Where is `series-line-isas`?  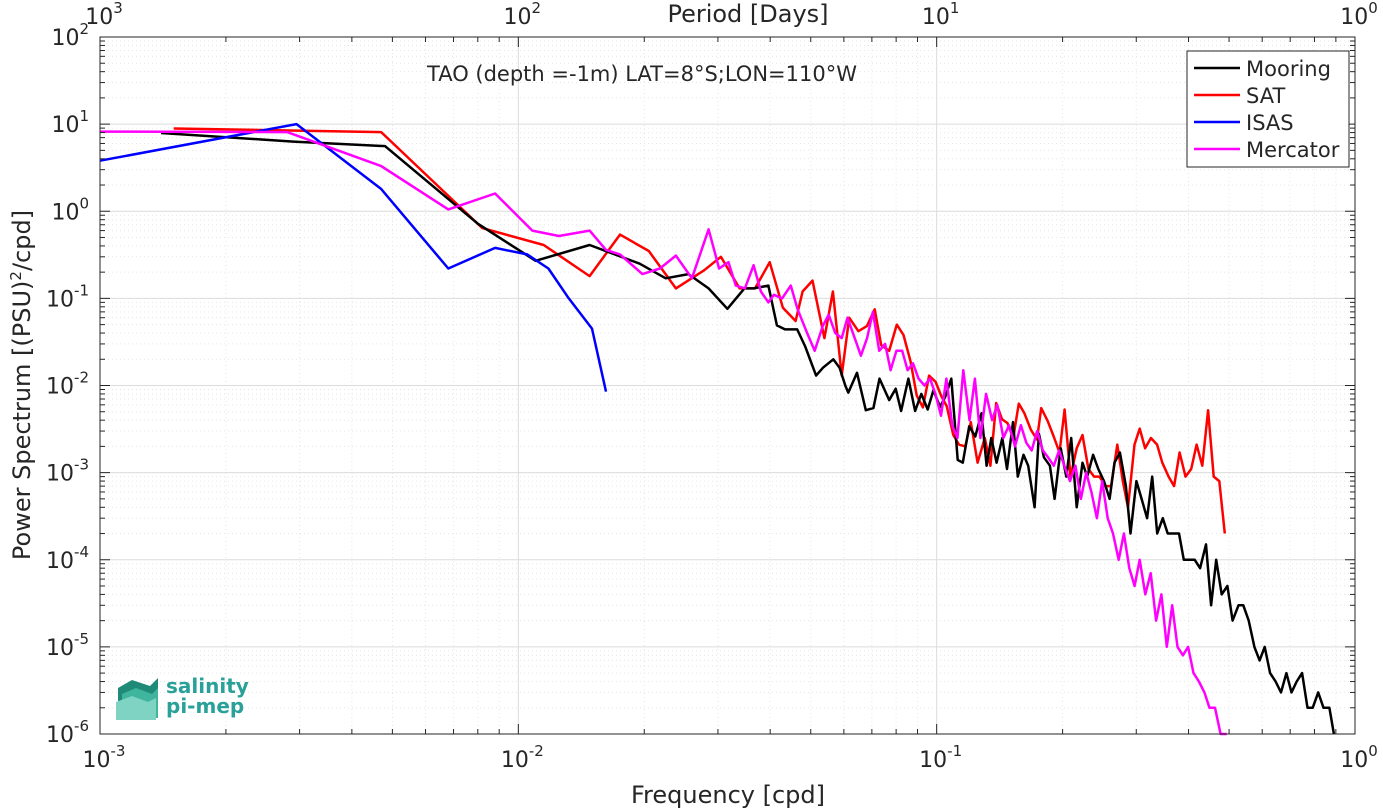 series-line-isas is located at coordinates (353, 257).